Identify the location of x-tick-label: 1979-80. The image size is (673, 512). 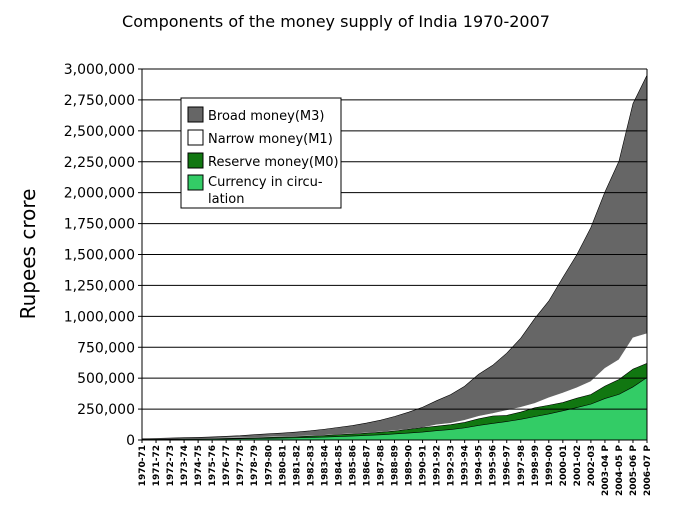
(269, 465).